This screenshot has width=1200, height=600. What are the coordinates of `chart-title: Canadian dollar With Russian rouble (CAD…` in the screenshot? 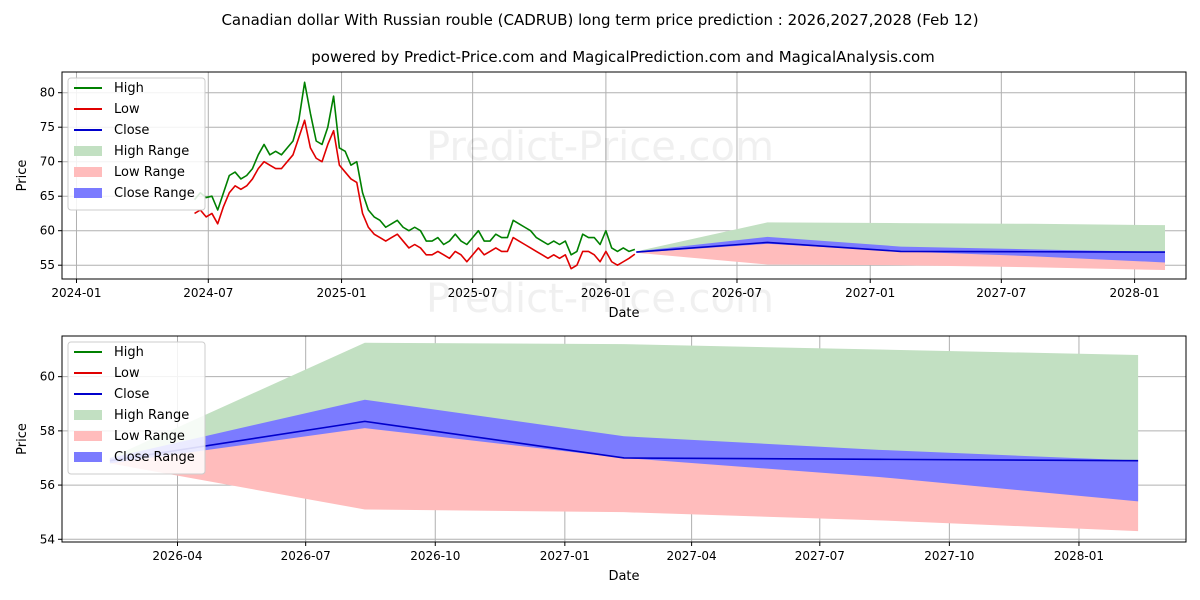 It's located at (599, 20).